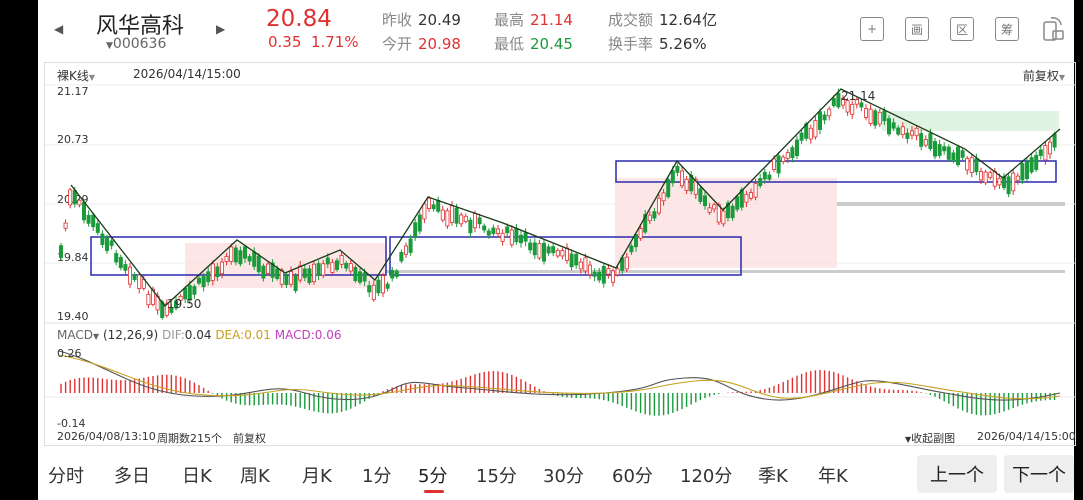  I want to click on low-label: 最低, so click(509, 44).